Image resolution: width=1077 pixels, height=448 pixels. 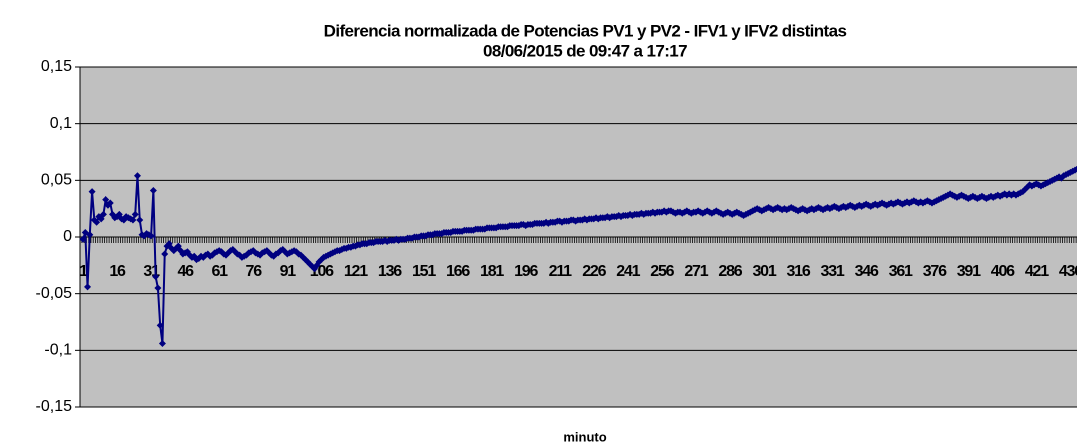 What do you see at coordinates (56, 180) in the screenshot?
I see `y-tick-label: 0,05` at bounding box center [56, 180].